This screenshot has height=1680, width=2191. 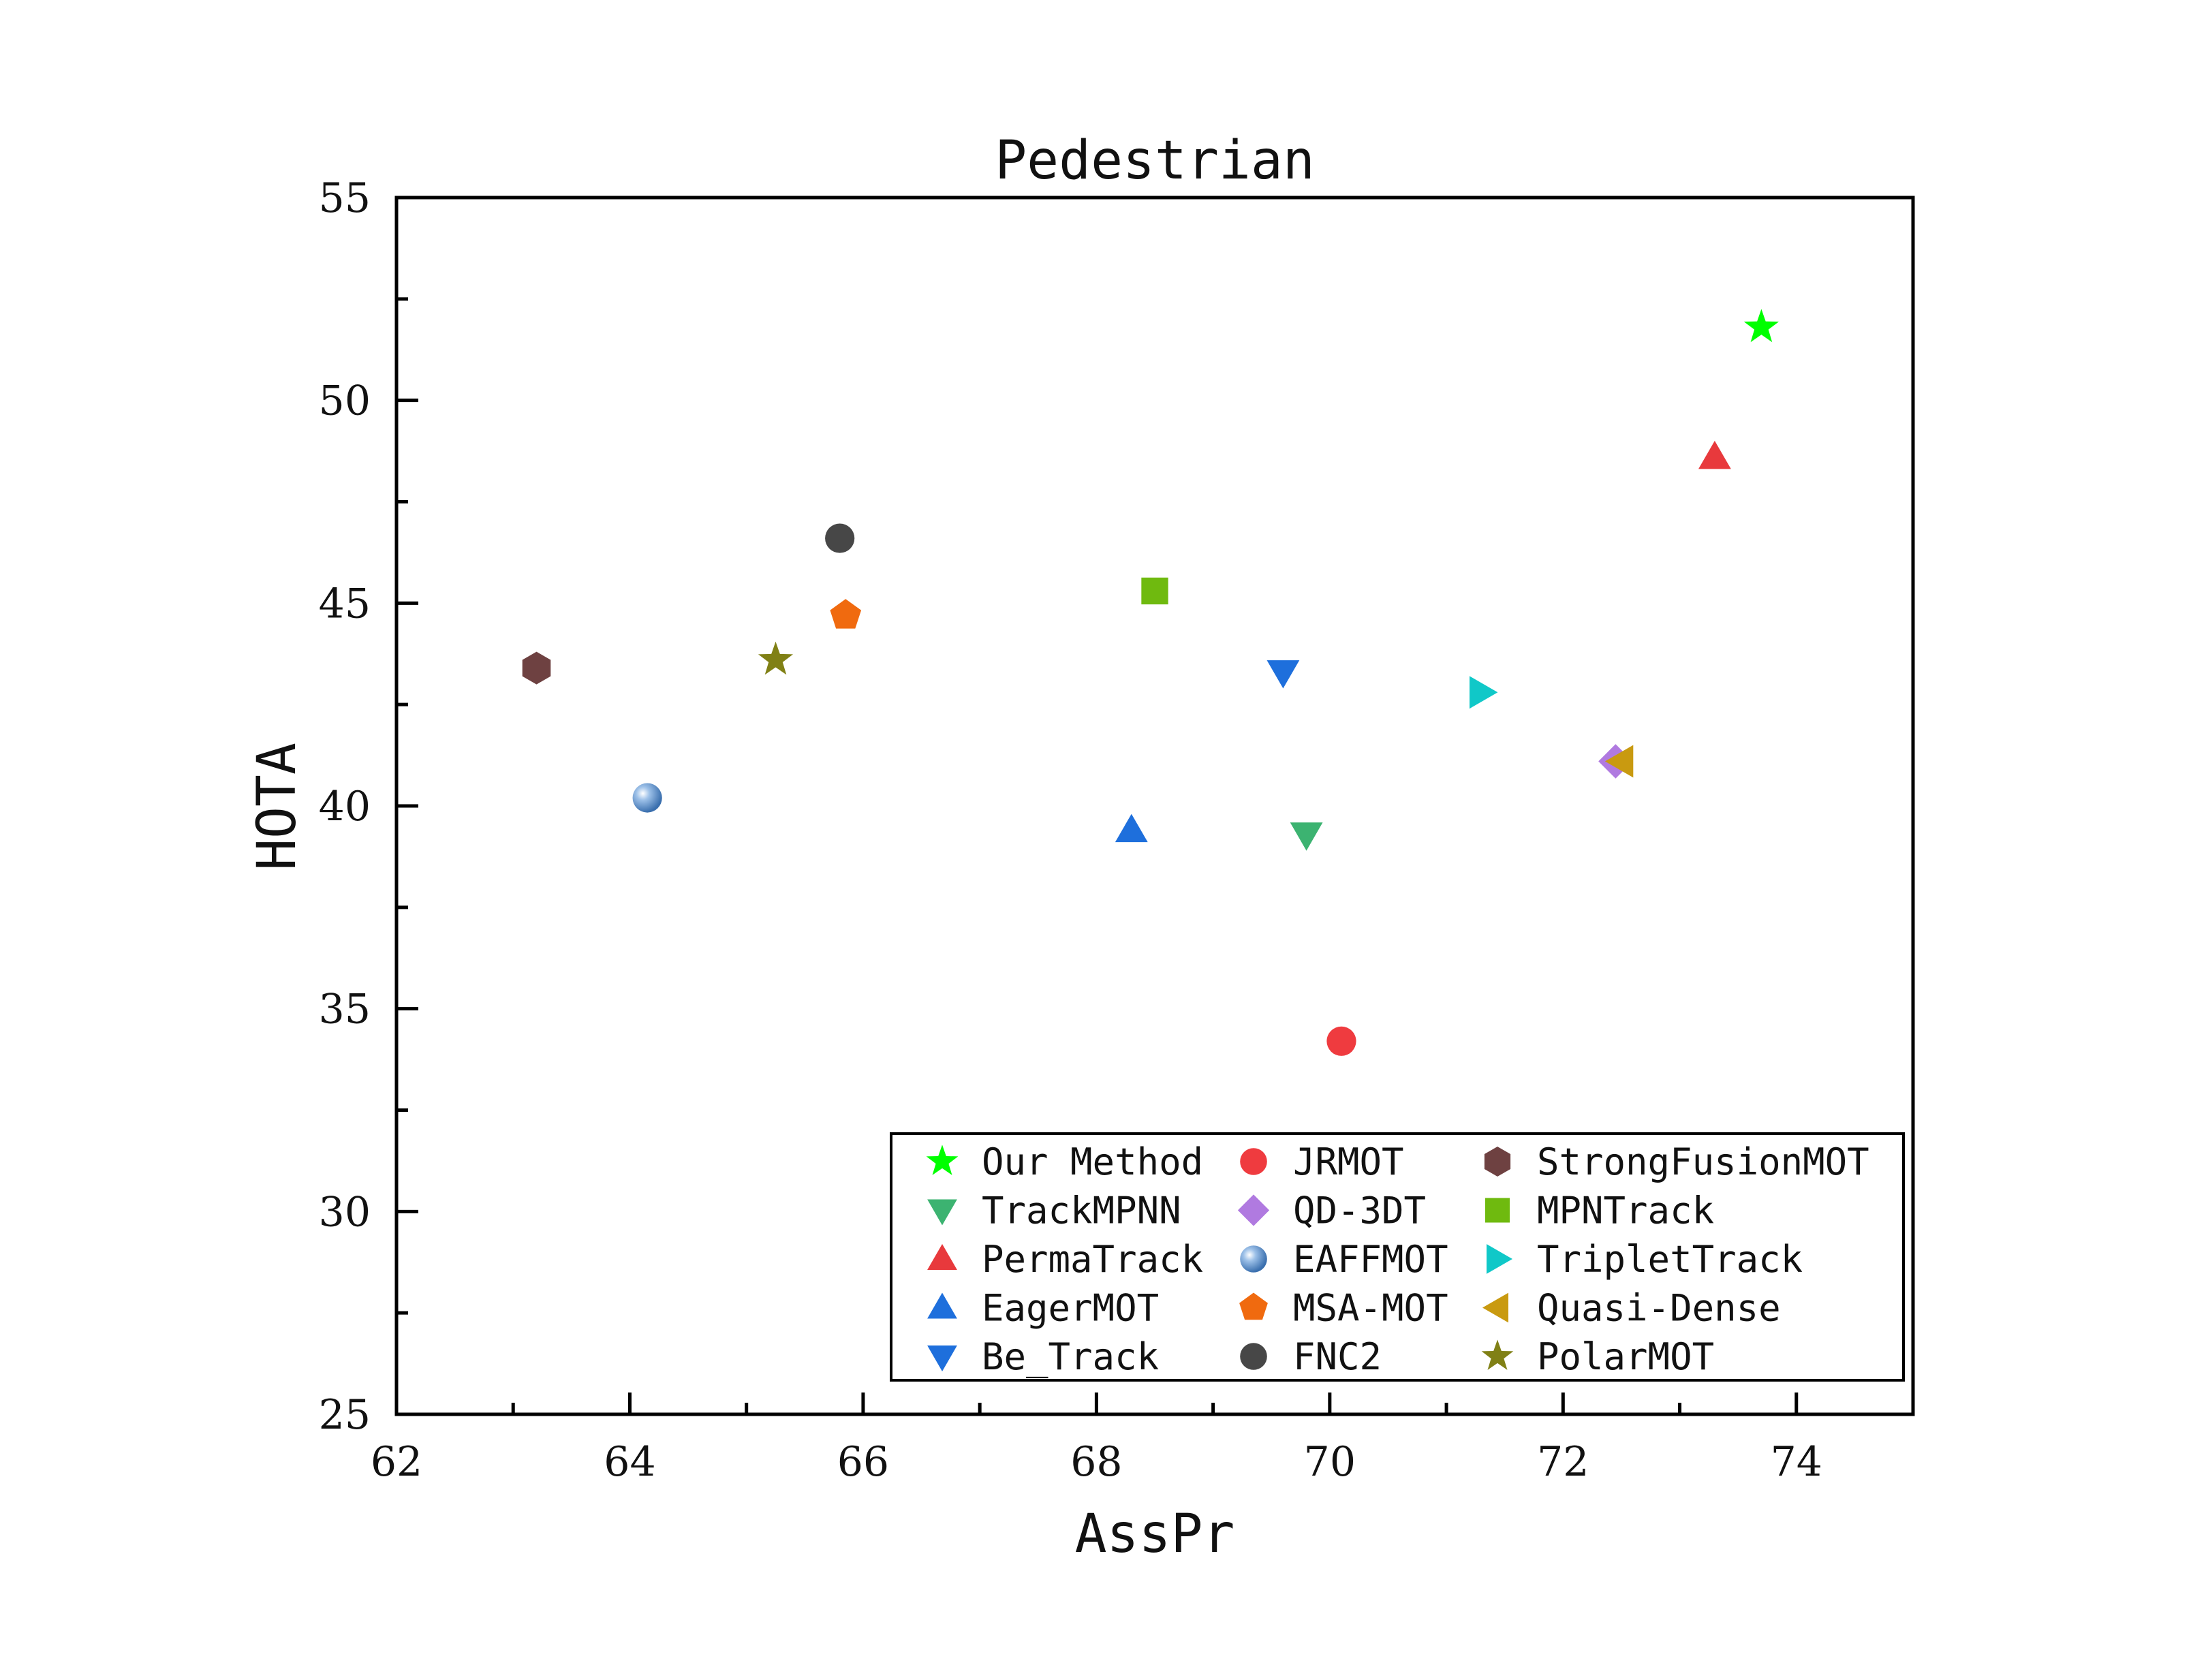 What do you see at coordinates (536, 668) in the screenshot?
I see `point-strongfusionmot` at bounding box center [536, 668].